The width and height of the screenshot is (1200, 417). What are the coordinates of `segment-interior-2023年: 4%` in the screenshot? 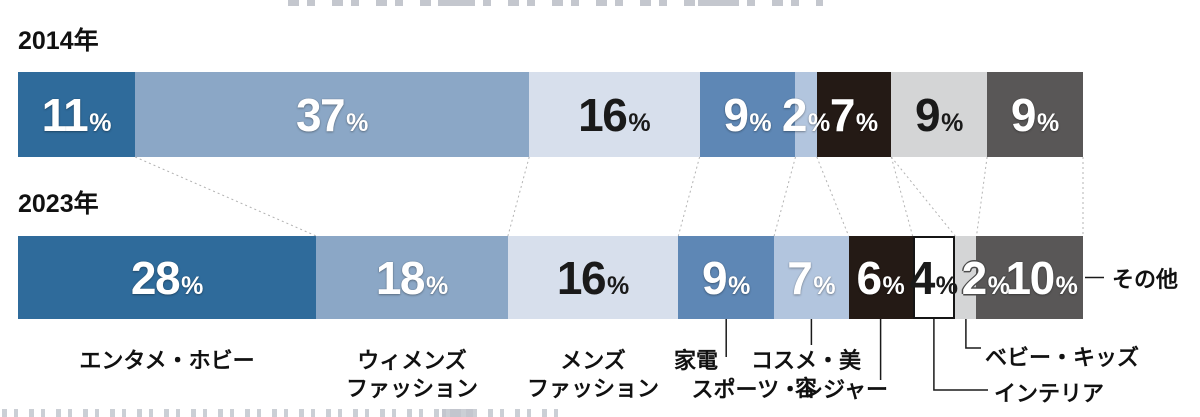 It's located at (934, 277).